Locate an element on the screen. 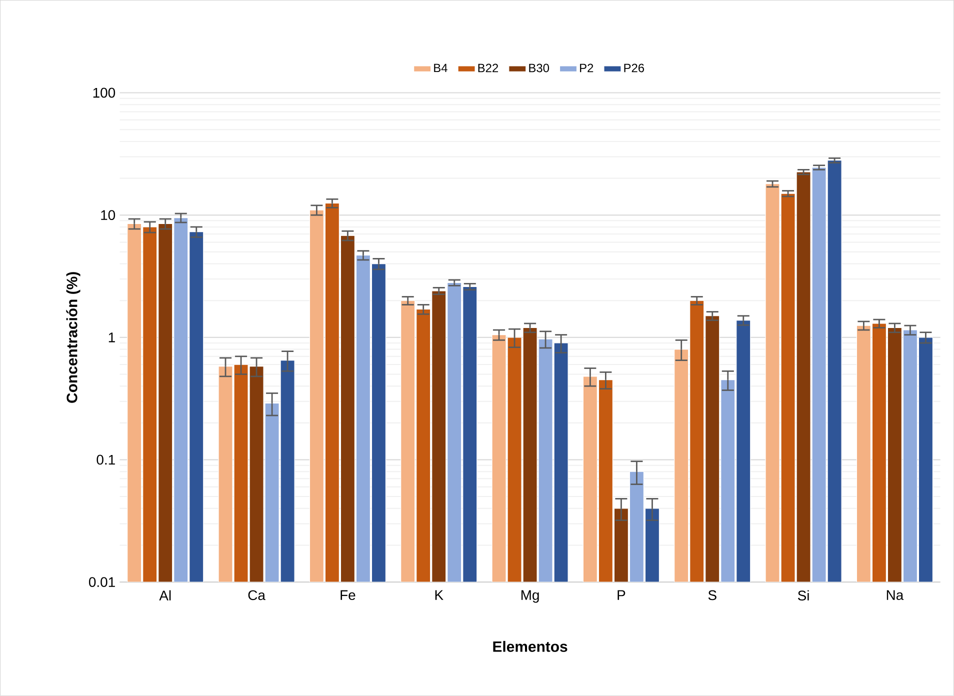 This screenshot has height=696, width=954. x-tick-label: Na is located at coordinates (895, 595).